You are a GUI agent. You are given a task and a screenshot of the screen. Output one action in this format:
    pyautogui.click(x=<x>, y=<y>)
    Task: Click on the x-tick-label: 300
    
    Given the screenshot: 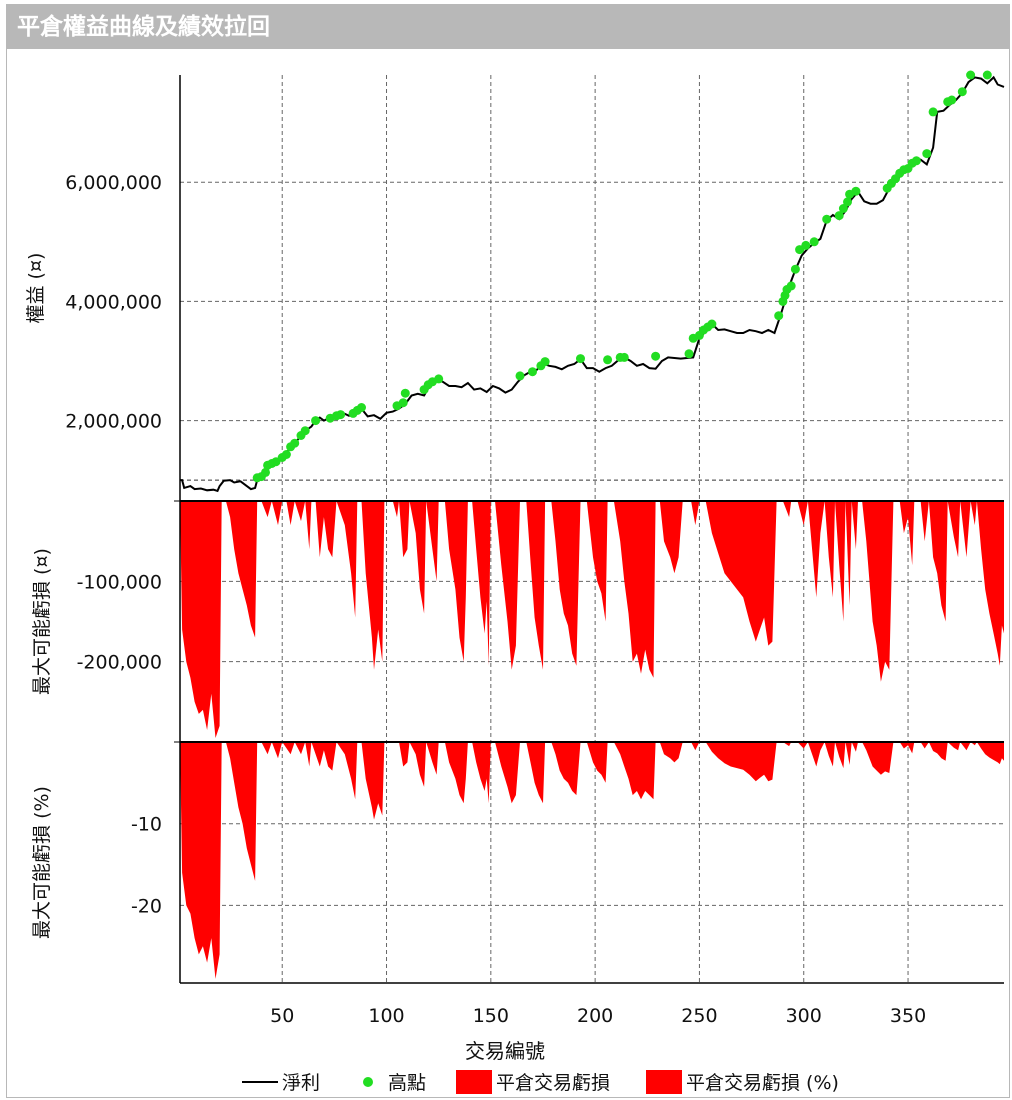 What is the action you would take?
    pyautogui.click(x=804, y=1016)
    